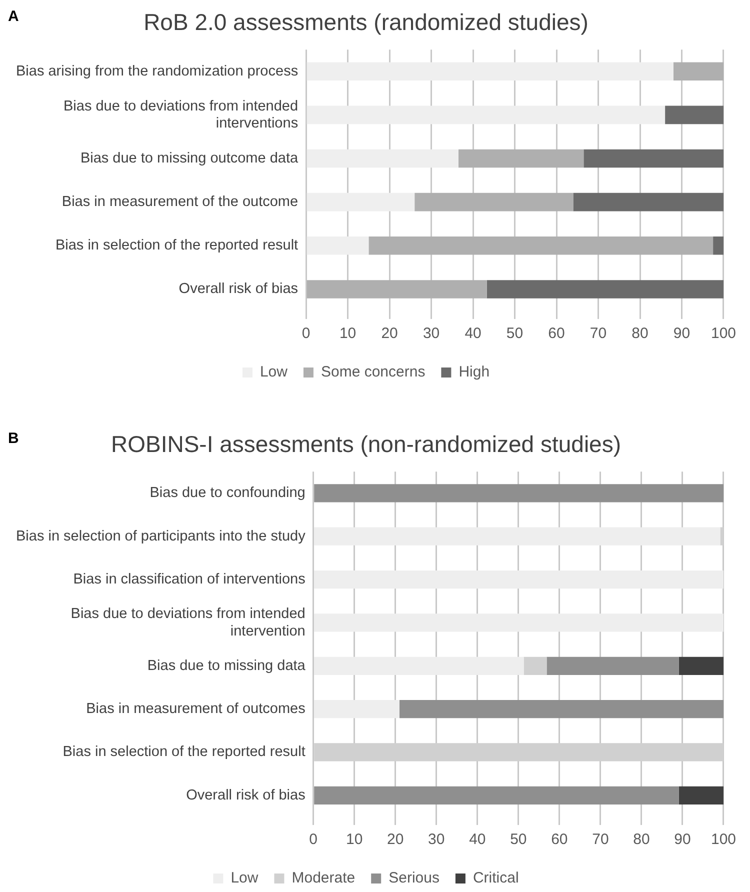 This screenshot has width=750, height=892. Describe the element at coordinates (373, 372) in the screenshot. I see `legend-label: Some concerns` at that location.